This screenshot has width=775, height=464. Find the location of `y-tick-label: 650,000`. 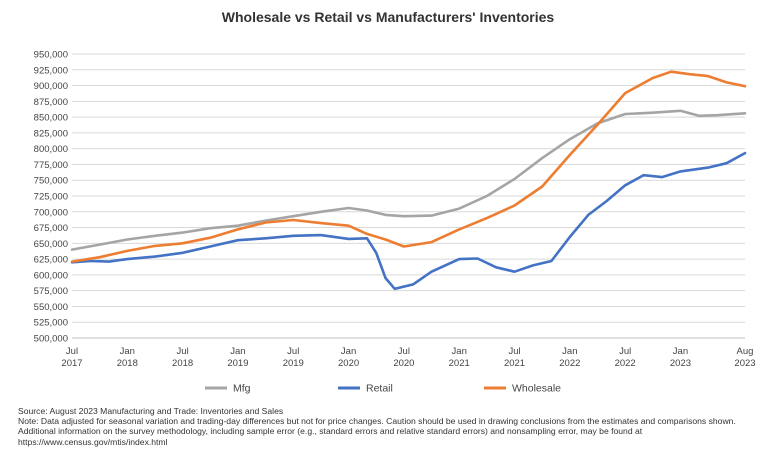

y-tick-label: 650,000 is located at coordinates (51, 244).